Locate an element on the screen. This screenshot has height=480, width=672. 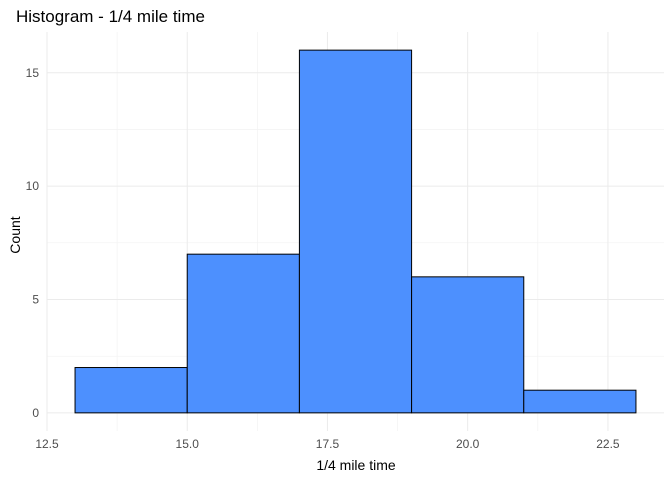
x-tick-label: 17.5 is located at coordinates (328, 444).